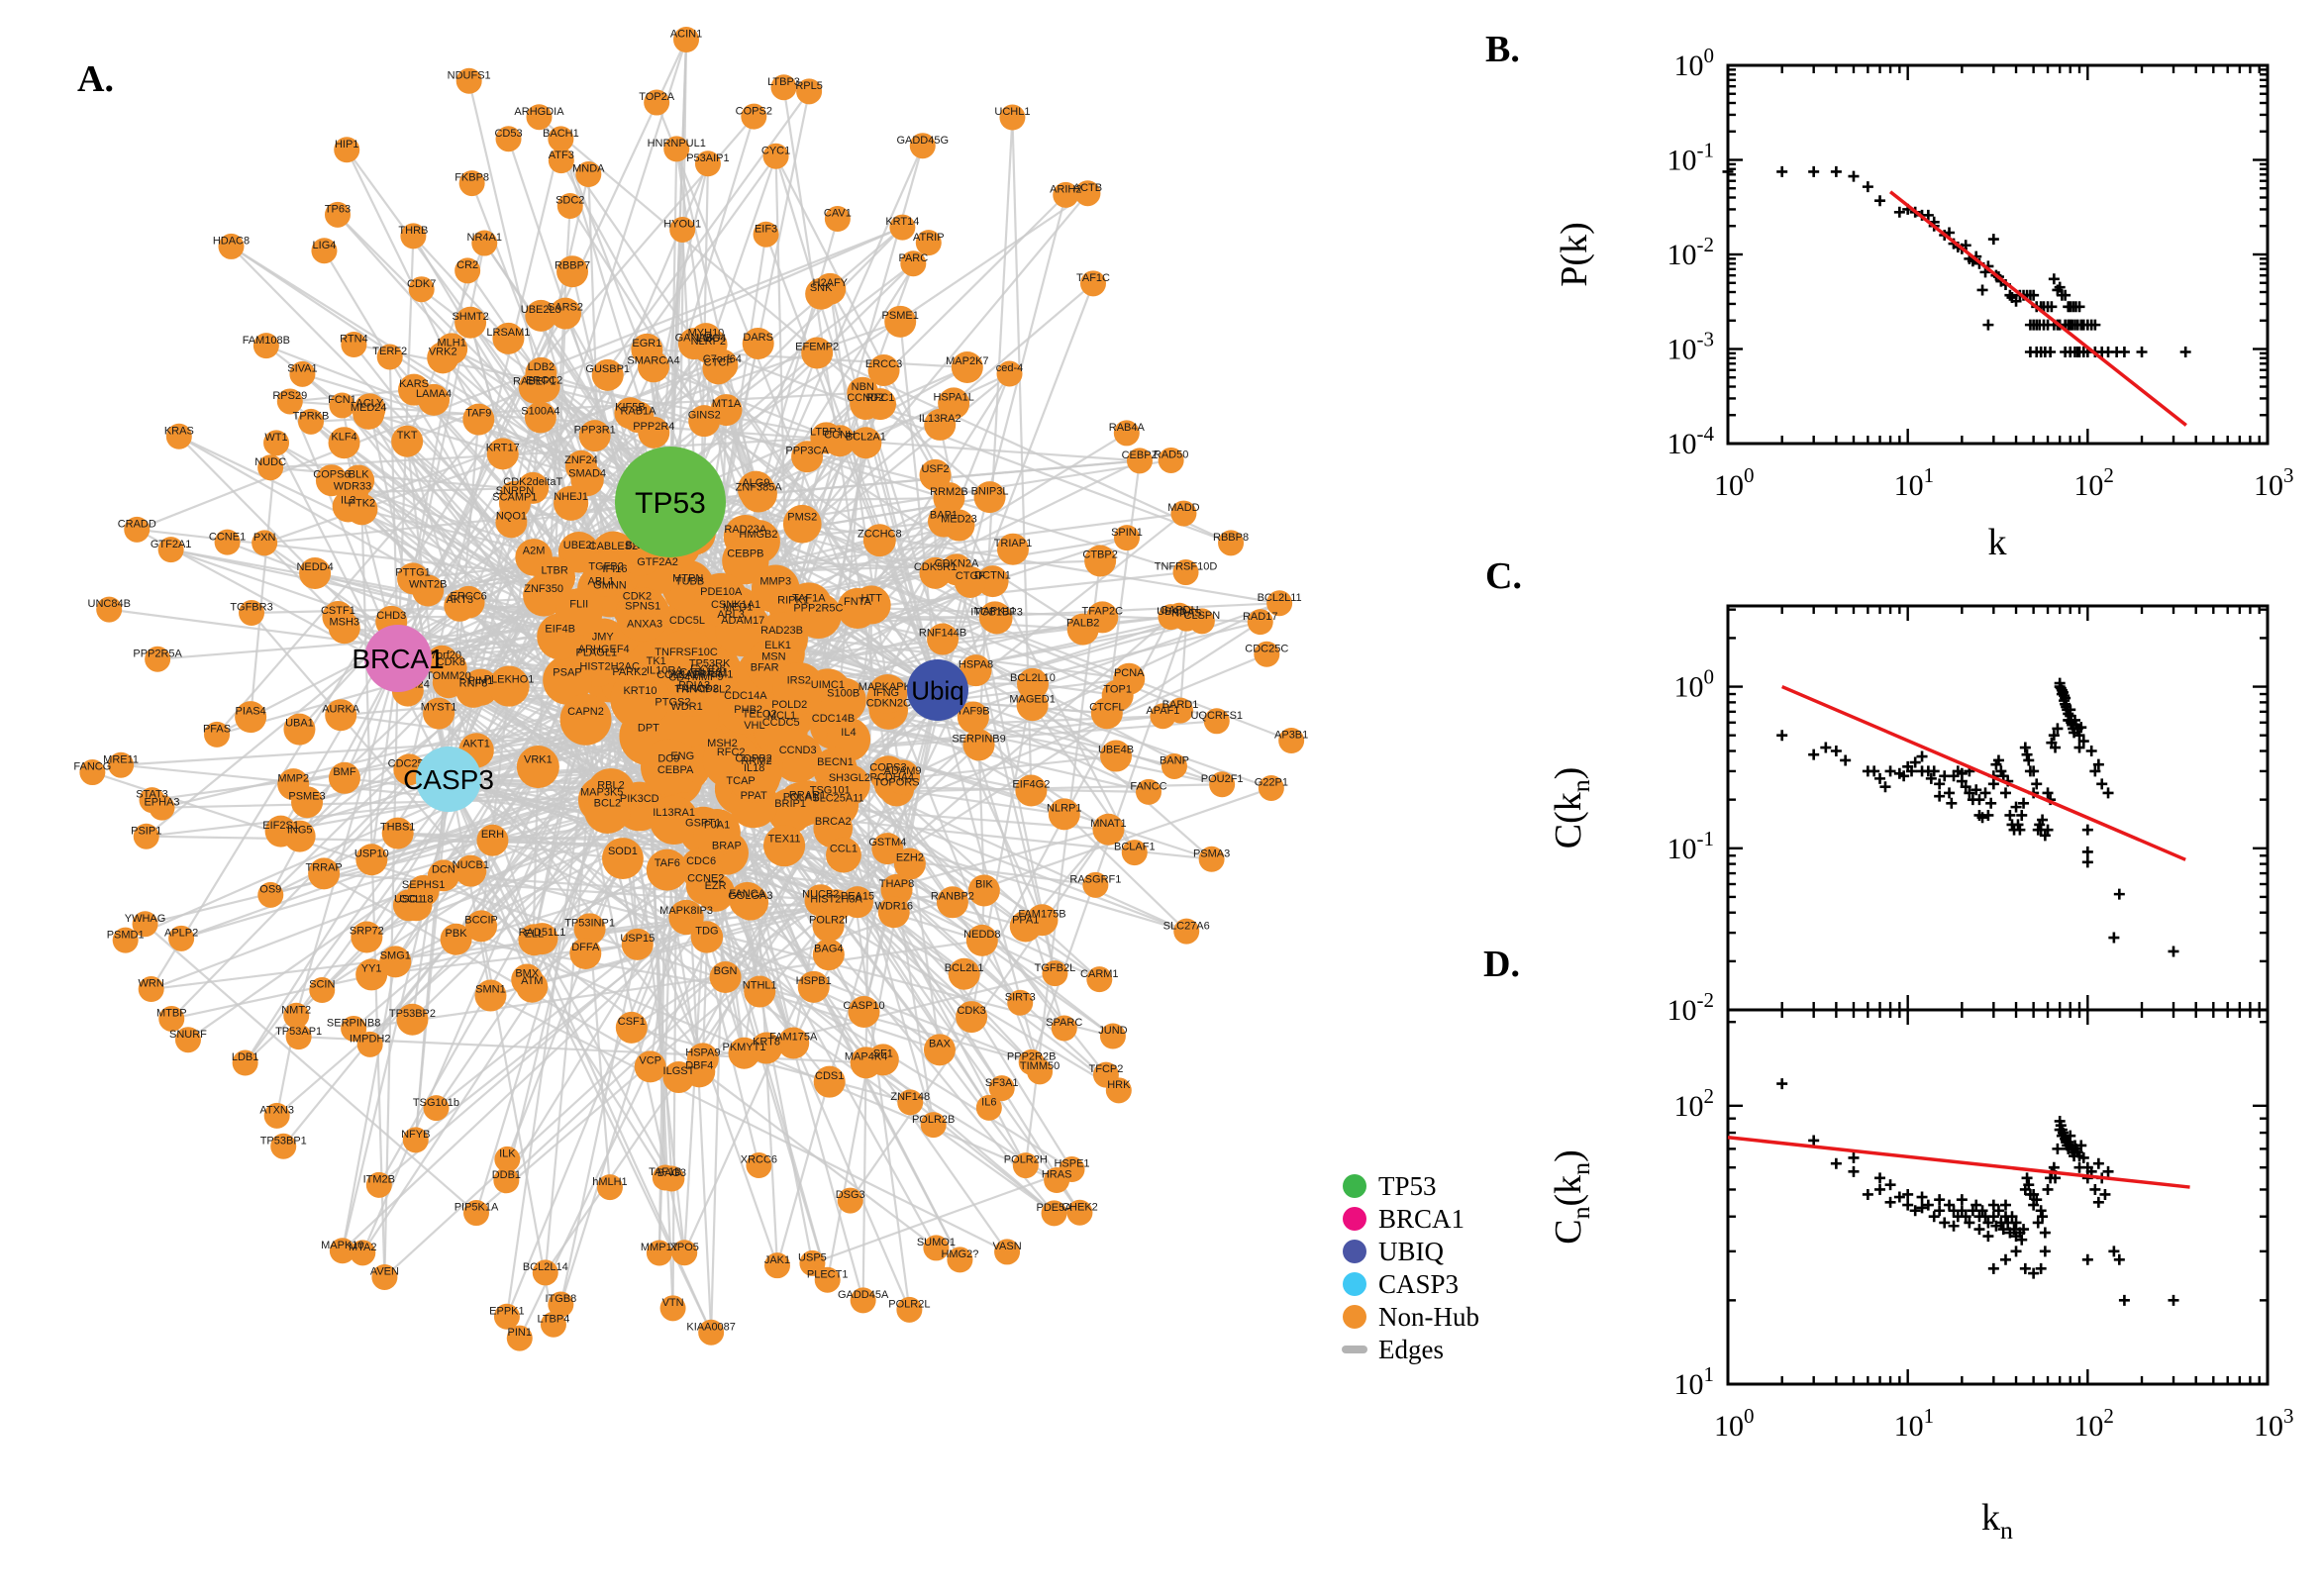 The height and width of the screenshot is (1596, 2323). Describe the element at coordinates (399, 658) in the screenshot. I see `hub-brca1: BRCA1` at that location.